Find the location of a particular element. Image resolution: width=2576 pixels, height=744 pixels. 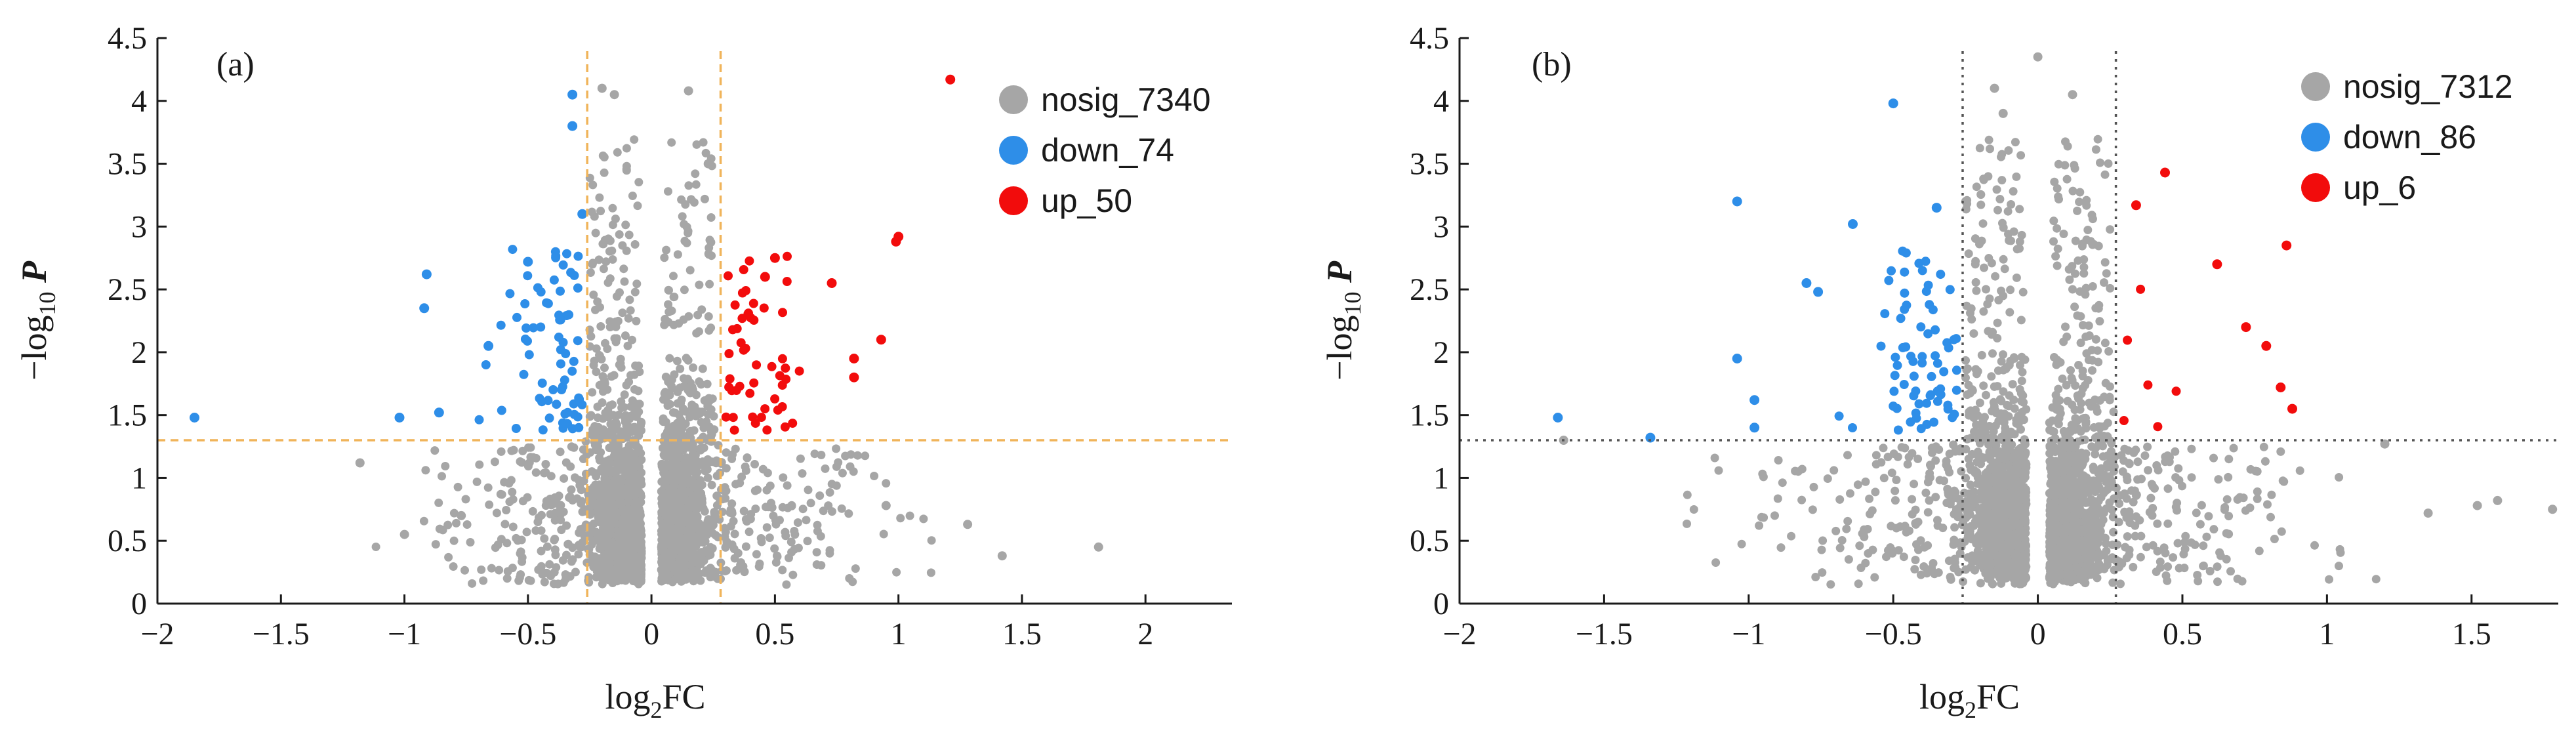

y-tick-label: 1.5 is located at coordinates (127, 415).